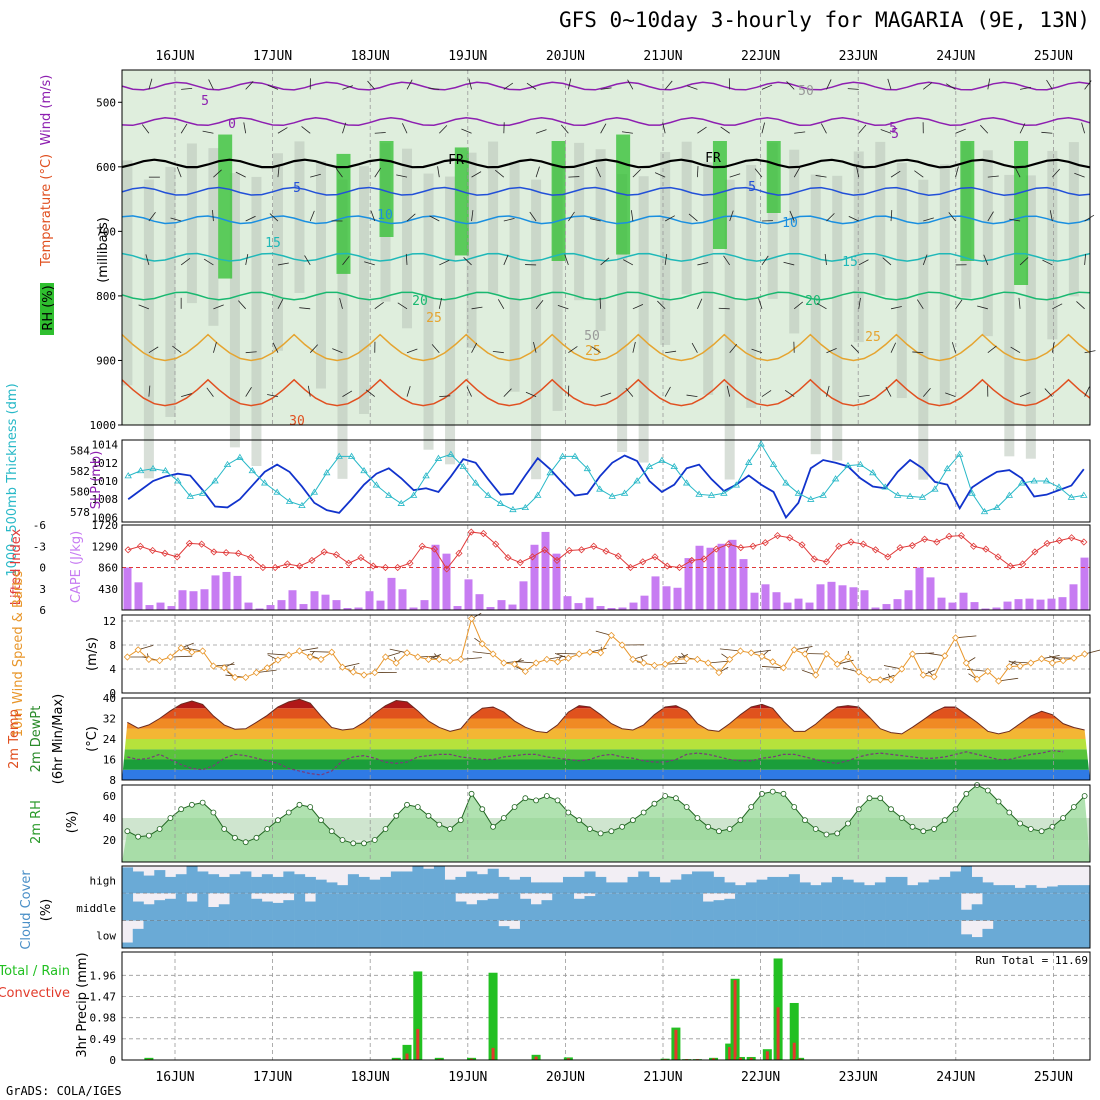  Describe the element at coordinates (456, 160) in the screenshot. I see `contour-label: FR` at that location.